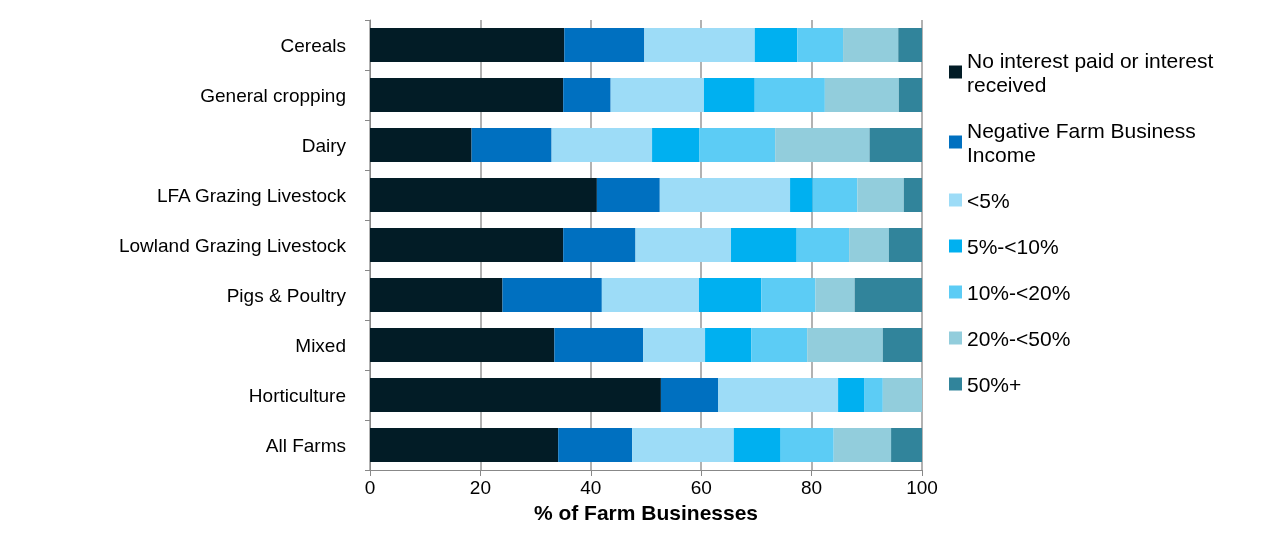 This screenshot has width=1263, height=547. I want to click on legend-label: 50%+, so click(994, 384).